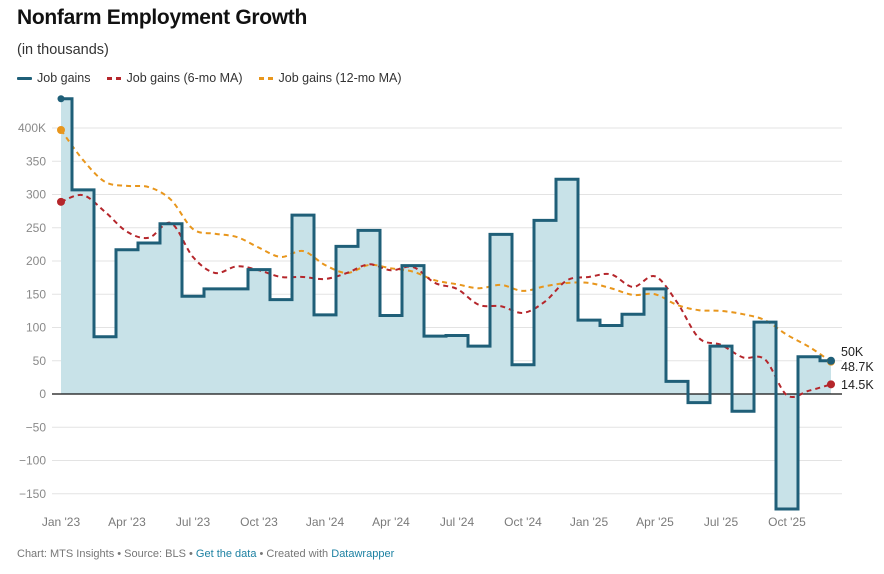 This screenshot has height=574, width=884. What do you see at coordinates (42, 394) in the screenshot?
I see `y-tick-label: 0` at bounding box center [42, 394].